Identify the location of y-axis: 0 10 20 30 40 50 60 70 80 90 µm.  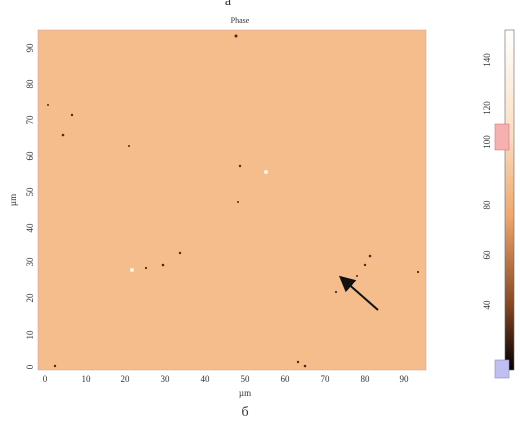
(21, 206).